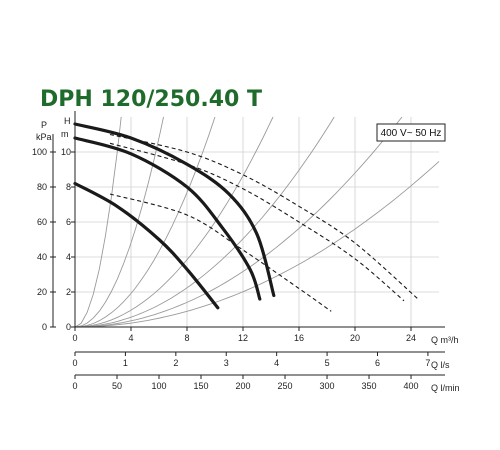 The image size is (500, 450). What do you see at coordinates (299, 338) in the screenshot?
I see `x-tick-label: 16` at bounding box center [299, 338].